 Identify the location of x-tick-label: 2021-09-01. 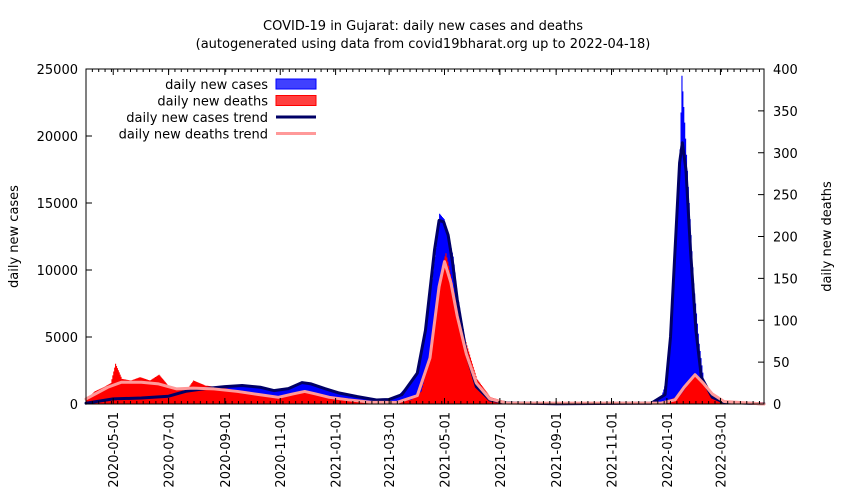
(557, 450).